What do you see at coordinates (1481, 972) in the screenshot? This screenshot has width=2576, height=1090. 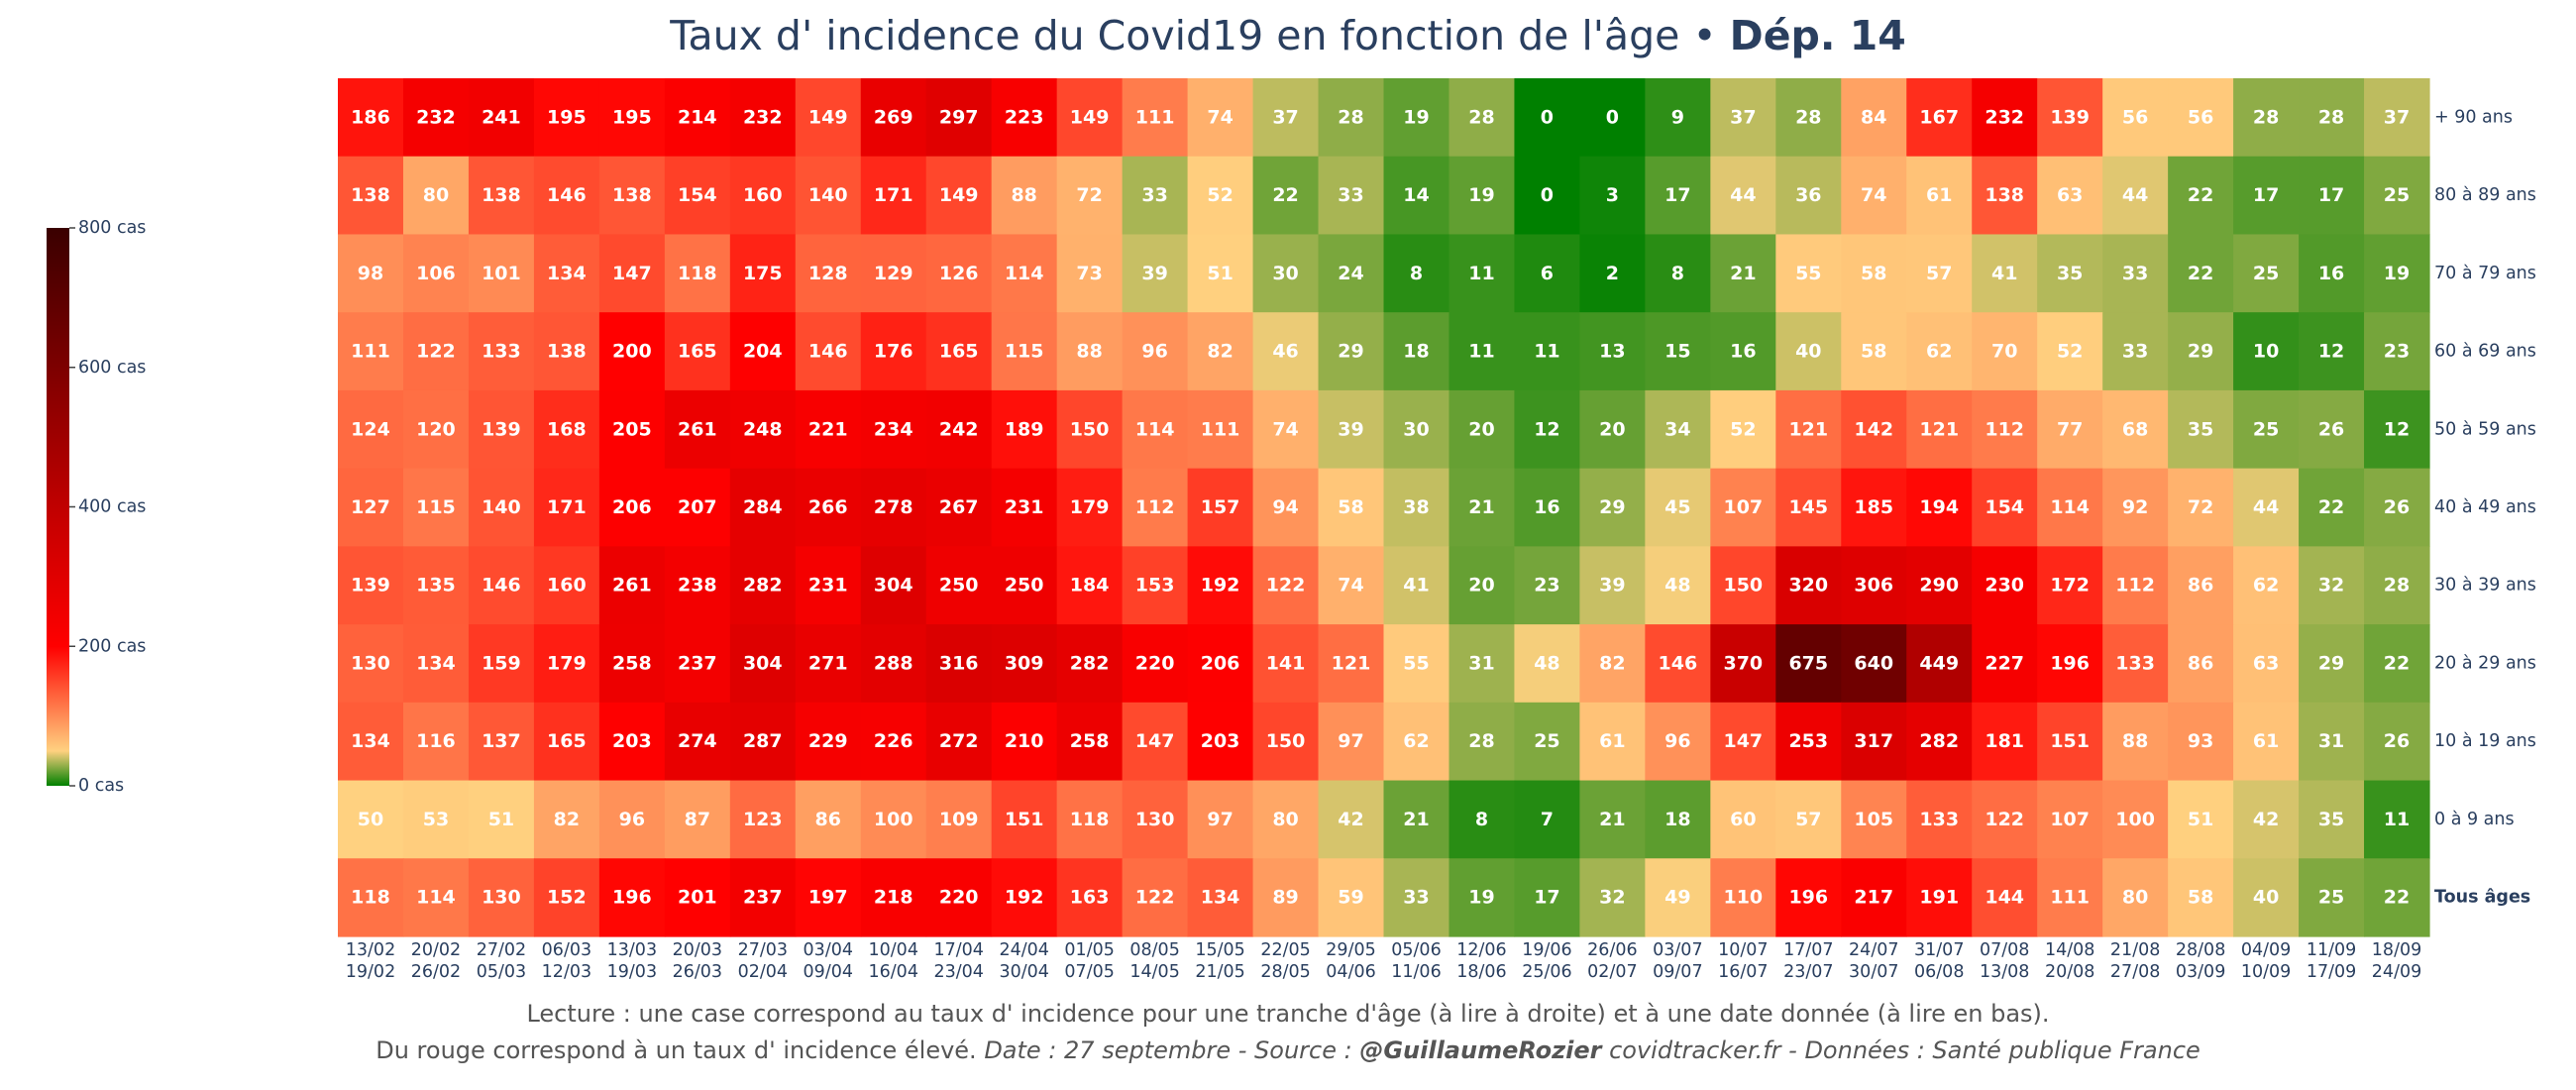 I see `column-label-end: 18/06` at bounding box center [1481, 972].